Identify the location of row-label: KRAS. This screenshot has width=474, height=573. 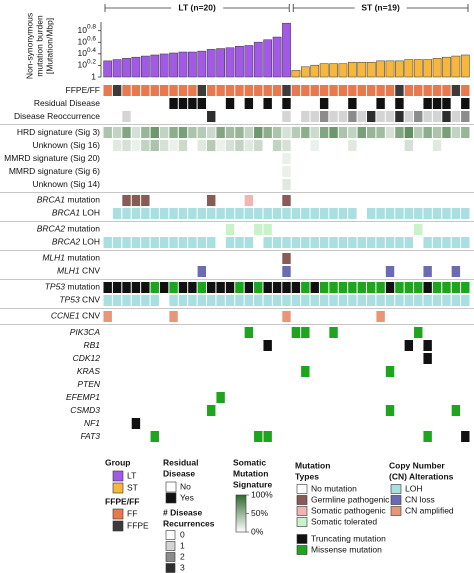
(88, 371).